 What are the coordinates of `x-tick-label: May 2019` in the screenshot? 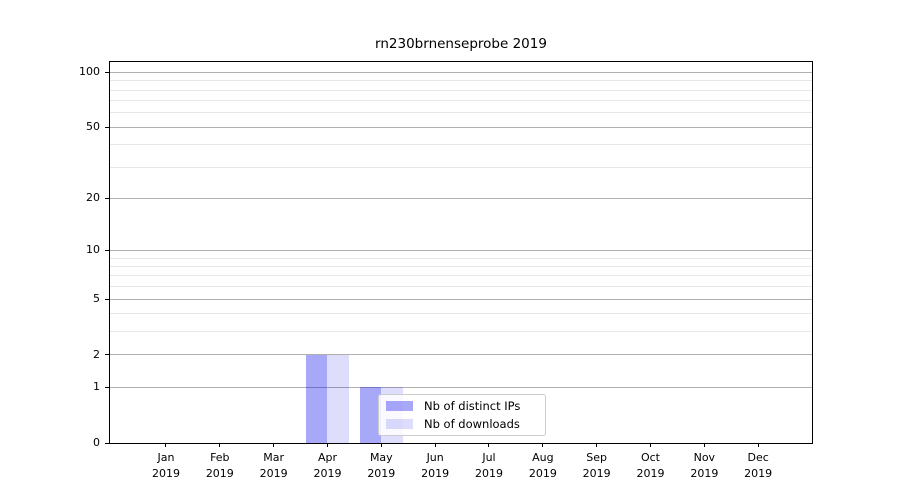 It's located at (381, 465).